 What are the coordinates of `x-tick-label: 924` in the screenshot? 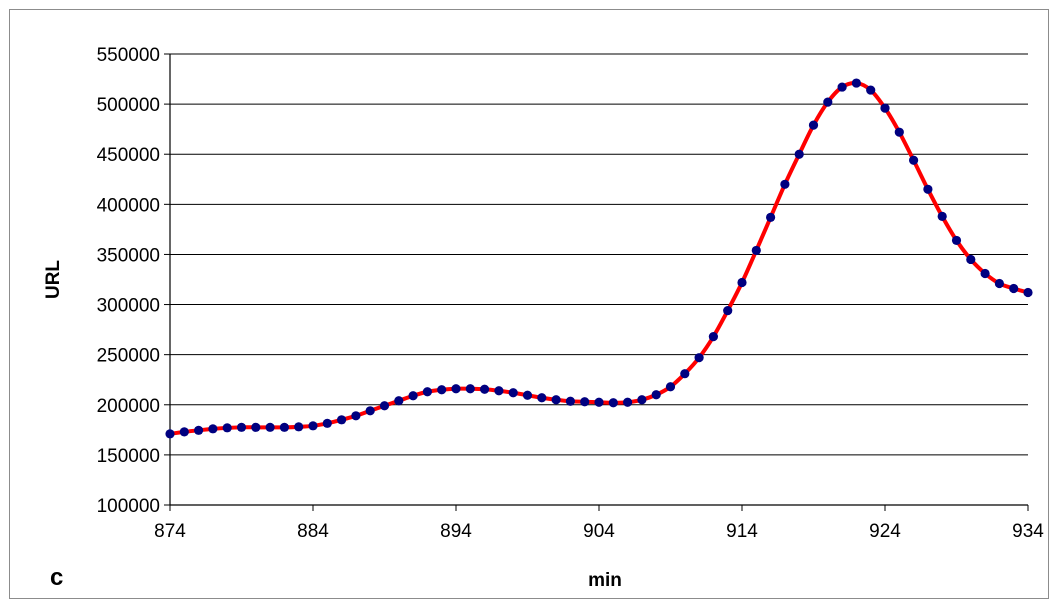 It's located at (885, 531).